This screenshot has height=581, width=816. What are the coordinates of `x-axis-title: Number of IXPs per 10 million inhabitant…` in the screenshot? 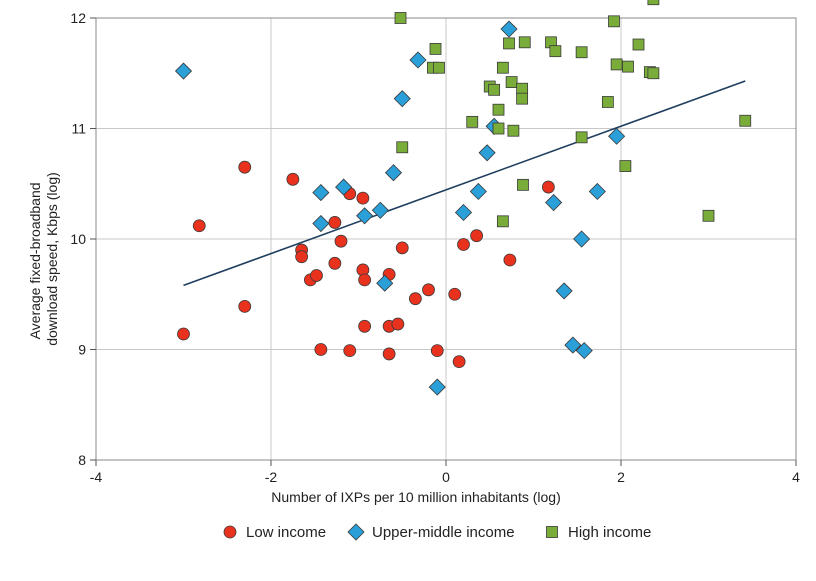 It's located at (415, 497).